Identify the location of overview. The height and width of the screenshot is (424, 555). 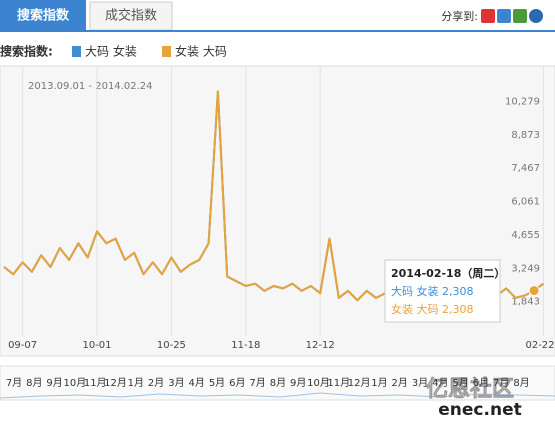
(277, 383).